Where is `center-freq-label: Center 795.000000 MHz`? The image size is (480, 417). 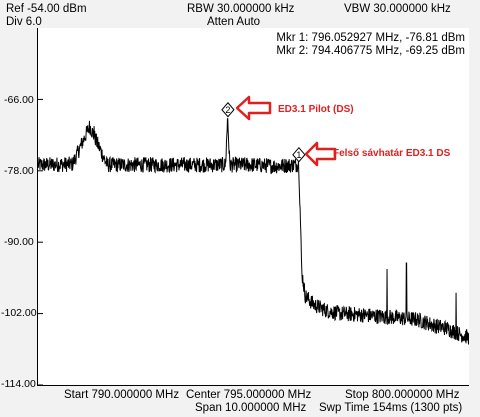 center-freq-label: Center 795.000000 MHz is located at coordinates (249, 395).